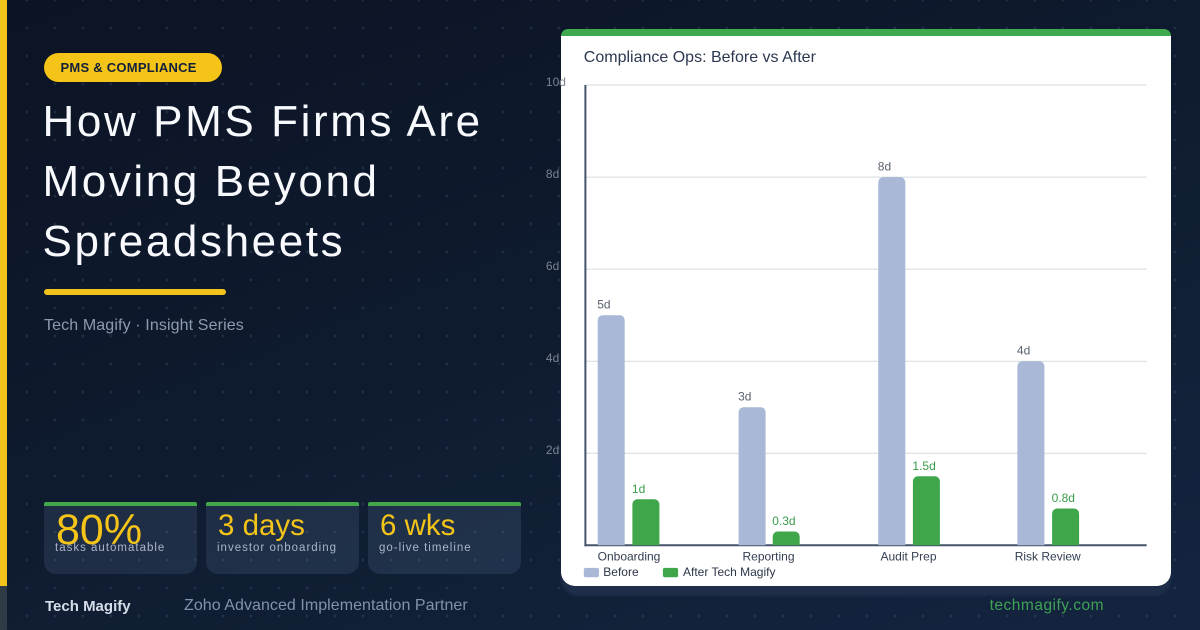 Image resolution: width=1200 pixels, height=630 pixels. I want to click on svg-text: Before, so click(621, 572).